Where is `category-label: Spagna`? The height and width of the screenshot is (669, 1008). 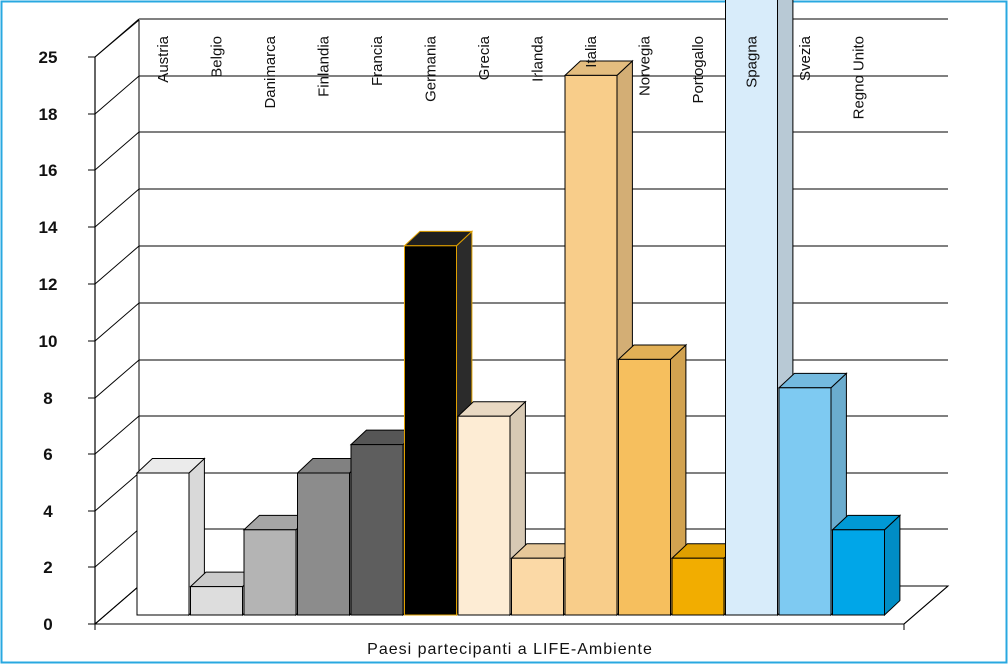
category-label: Spagna is located at coordinates (752, 61).